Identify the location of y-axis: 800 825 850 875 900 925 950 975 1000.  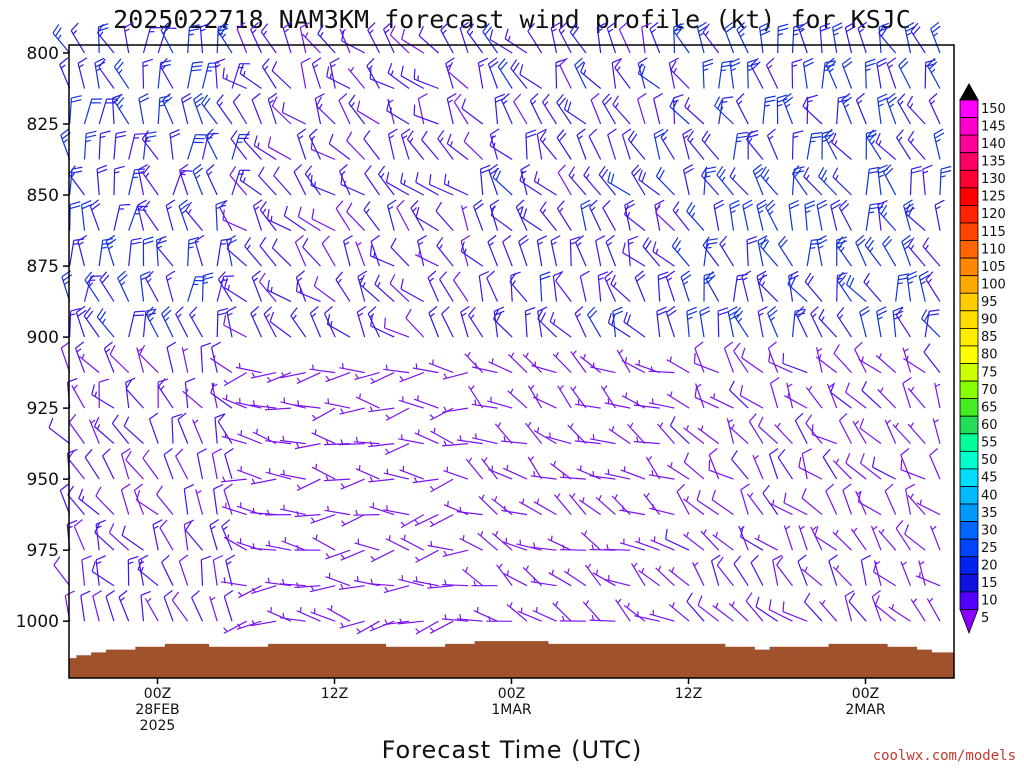
(42, 338).